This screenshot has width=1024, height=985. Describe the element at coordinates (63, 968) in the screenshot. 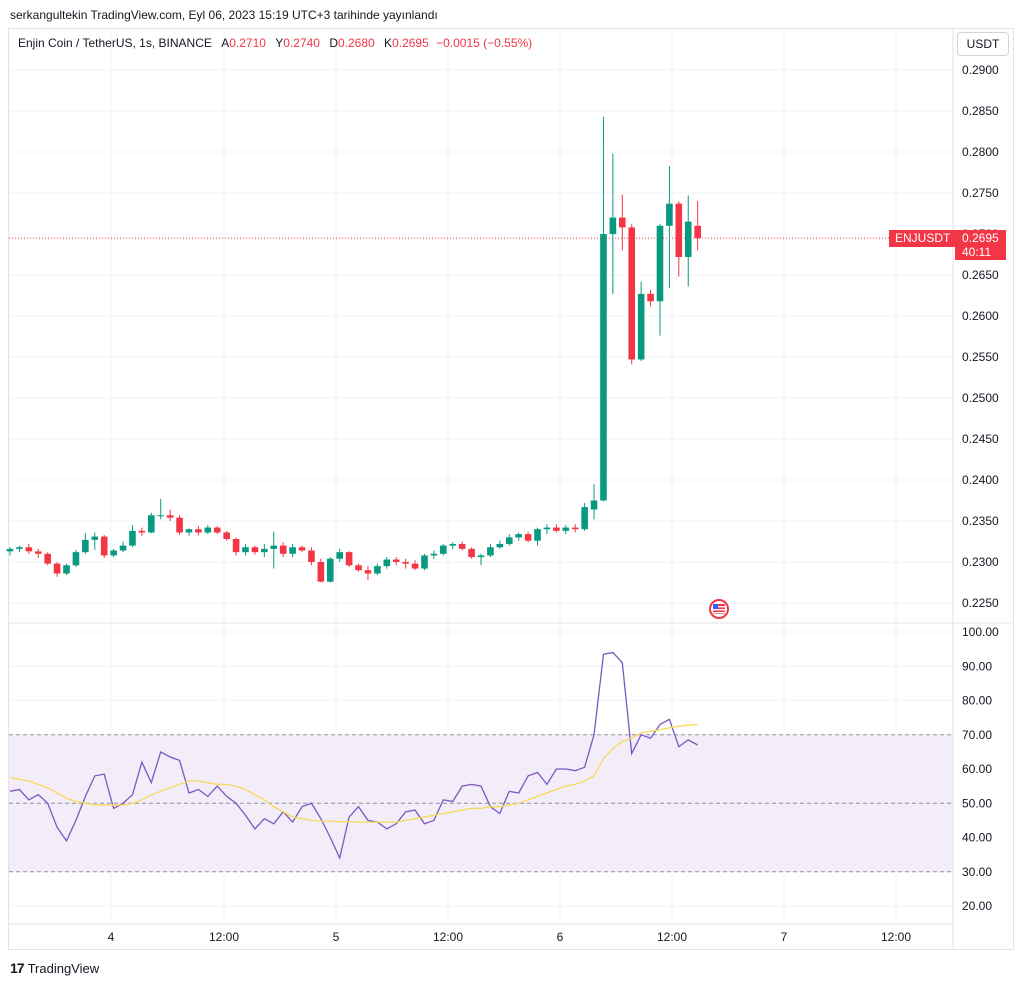

I see `tradingview-brand: TradingView` at that location.